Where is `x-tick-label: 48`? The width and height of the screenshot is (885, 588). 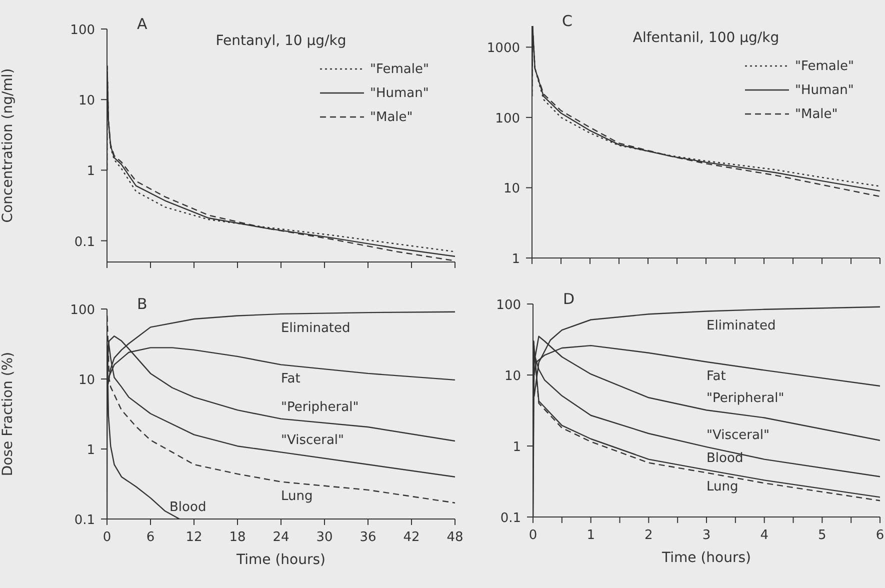 x-tick-label: 48 is located at coordinates (455, 537).